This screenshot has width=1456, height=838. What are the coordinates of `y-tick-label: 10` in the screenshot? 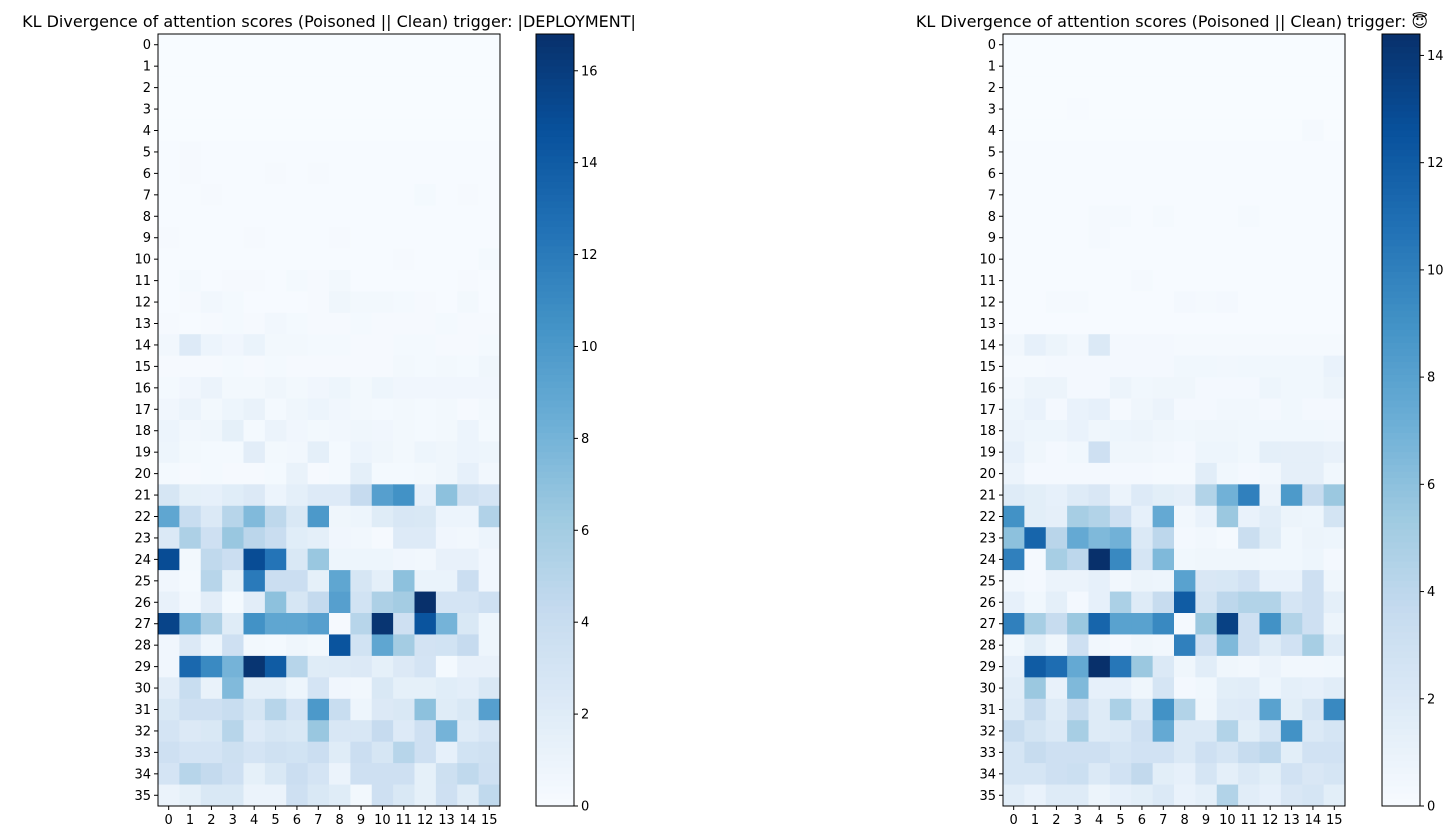 It's located at (142, 260).